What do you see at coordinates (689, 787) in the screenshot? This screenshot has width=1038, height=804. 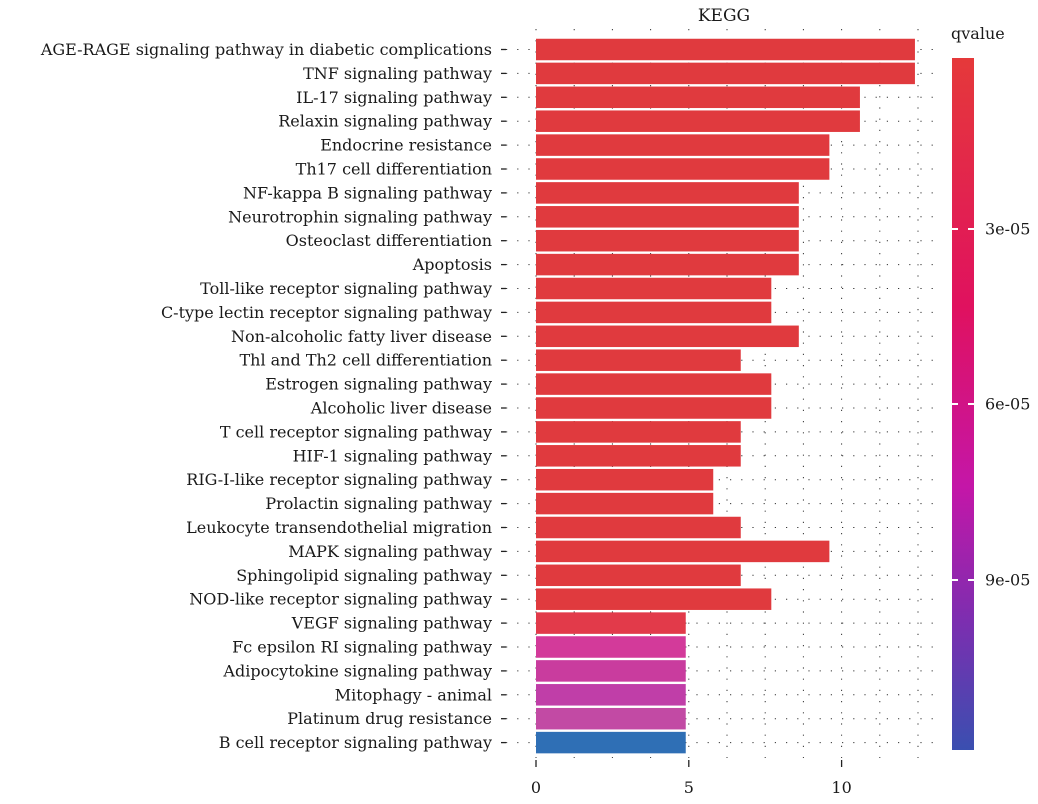 I see `x-tick-label: 5` at bounding box center [689, 787].